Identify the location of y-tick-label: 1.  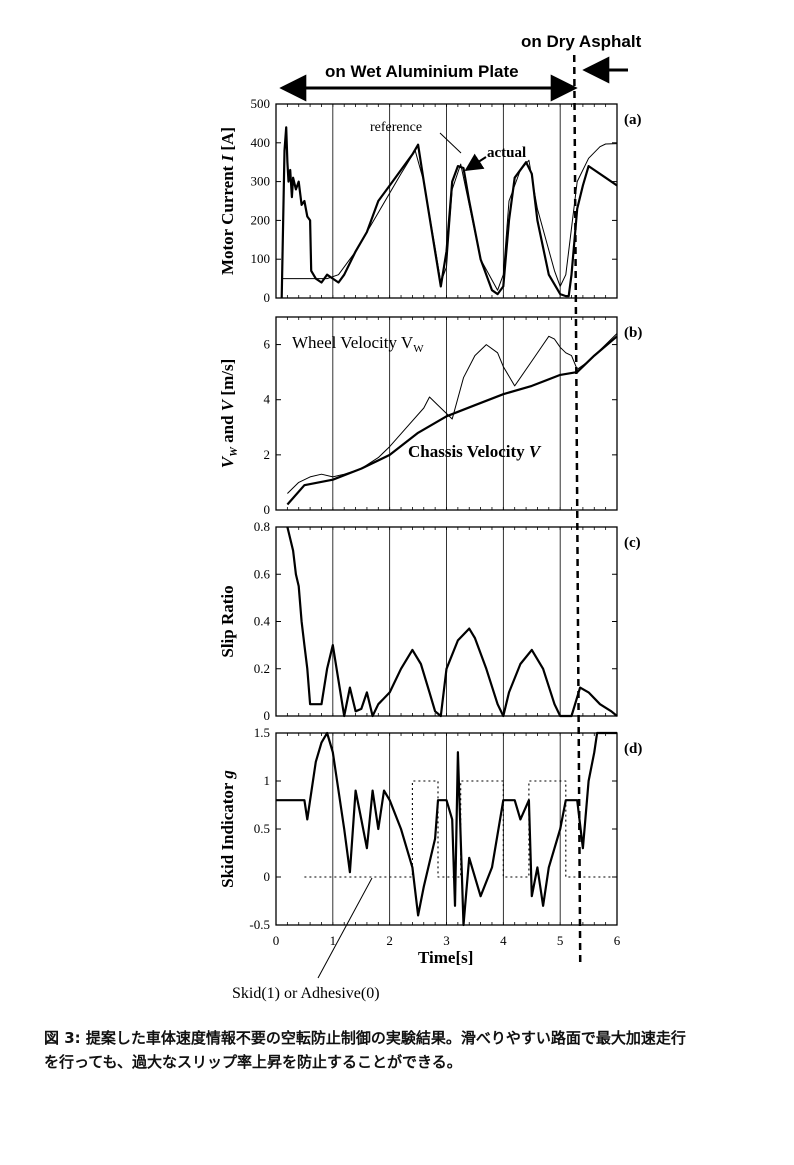
(267, 780).